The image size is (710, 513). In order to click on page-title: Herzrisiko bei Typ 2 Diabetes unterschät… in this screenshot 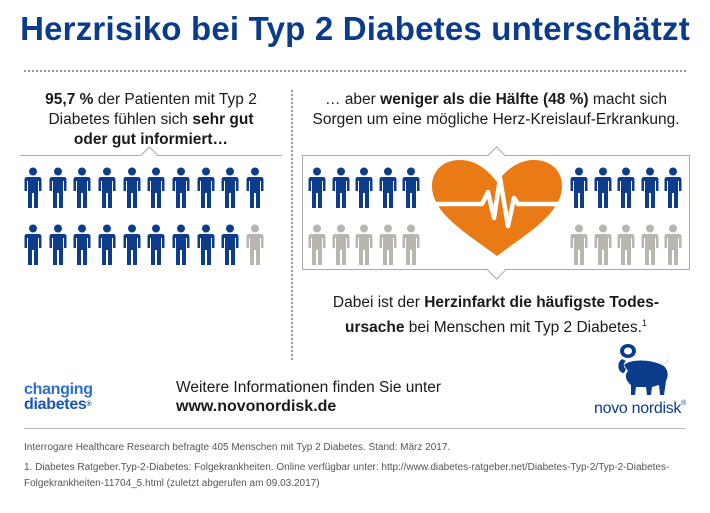, I will do `click(355, 28)`.